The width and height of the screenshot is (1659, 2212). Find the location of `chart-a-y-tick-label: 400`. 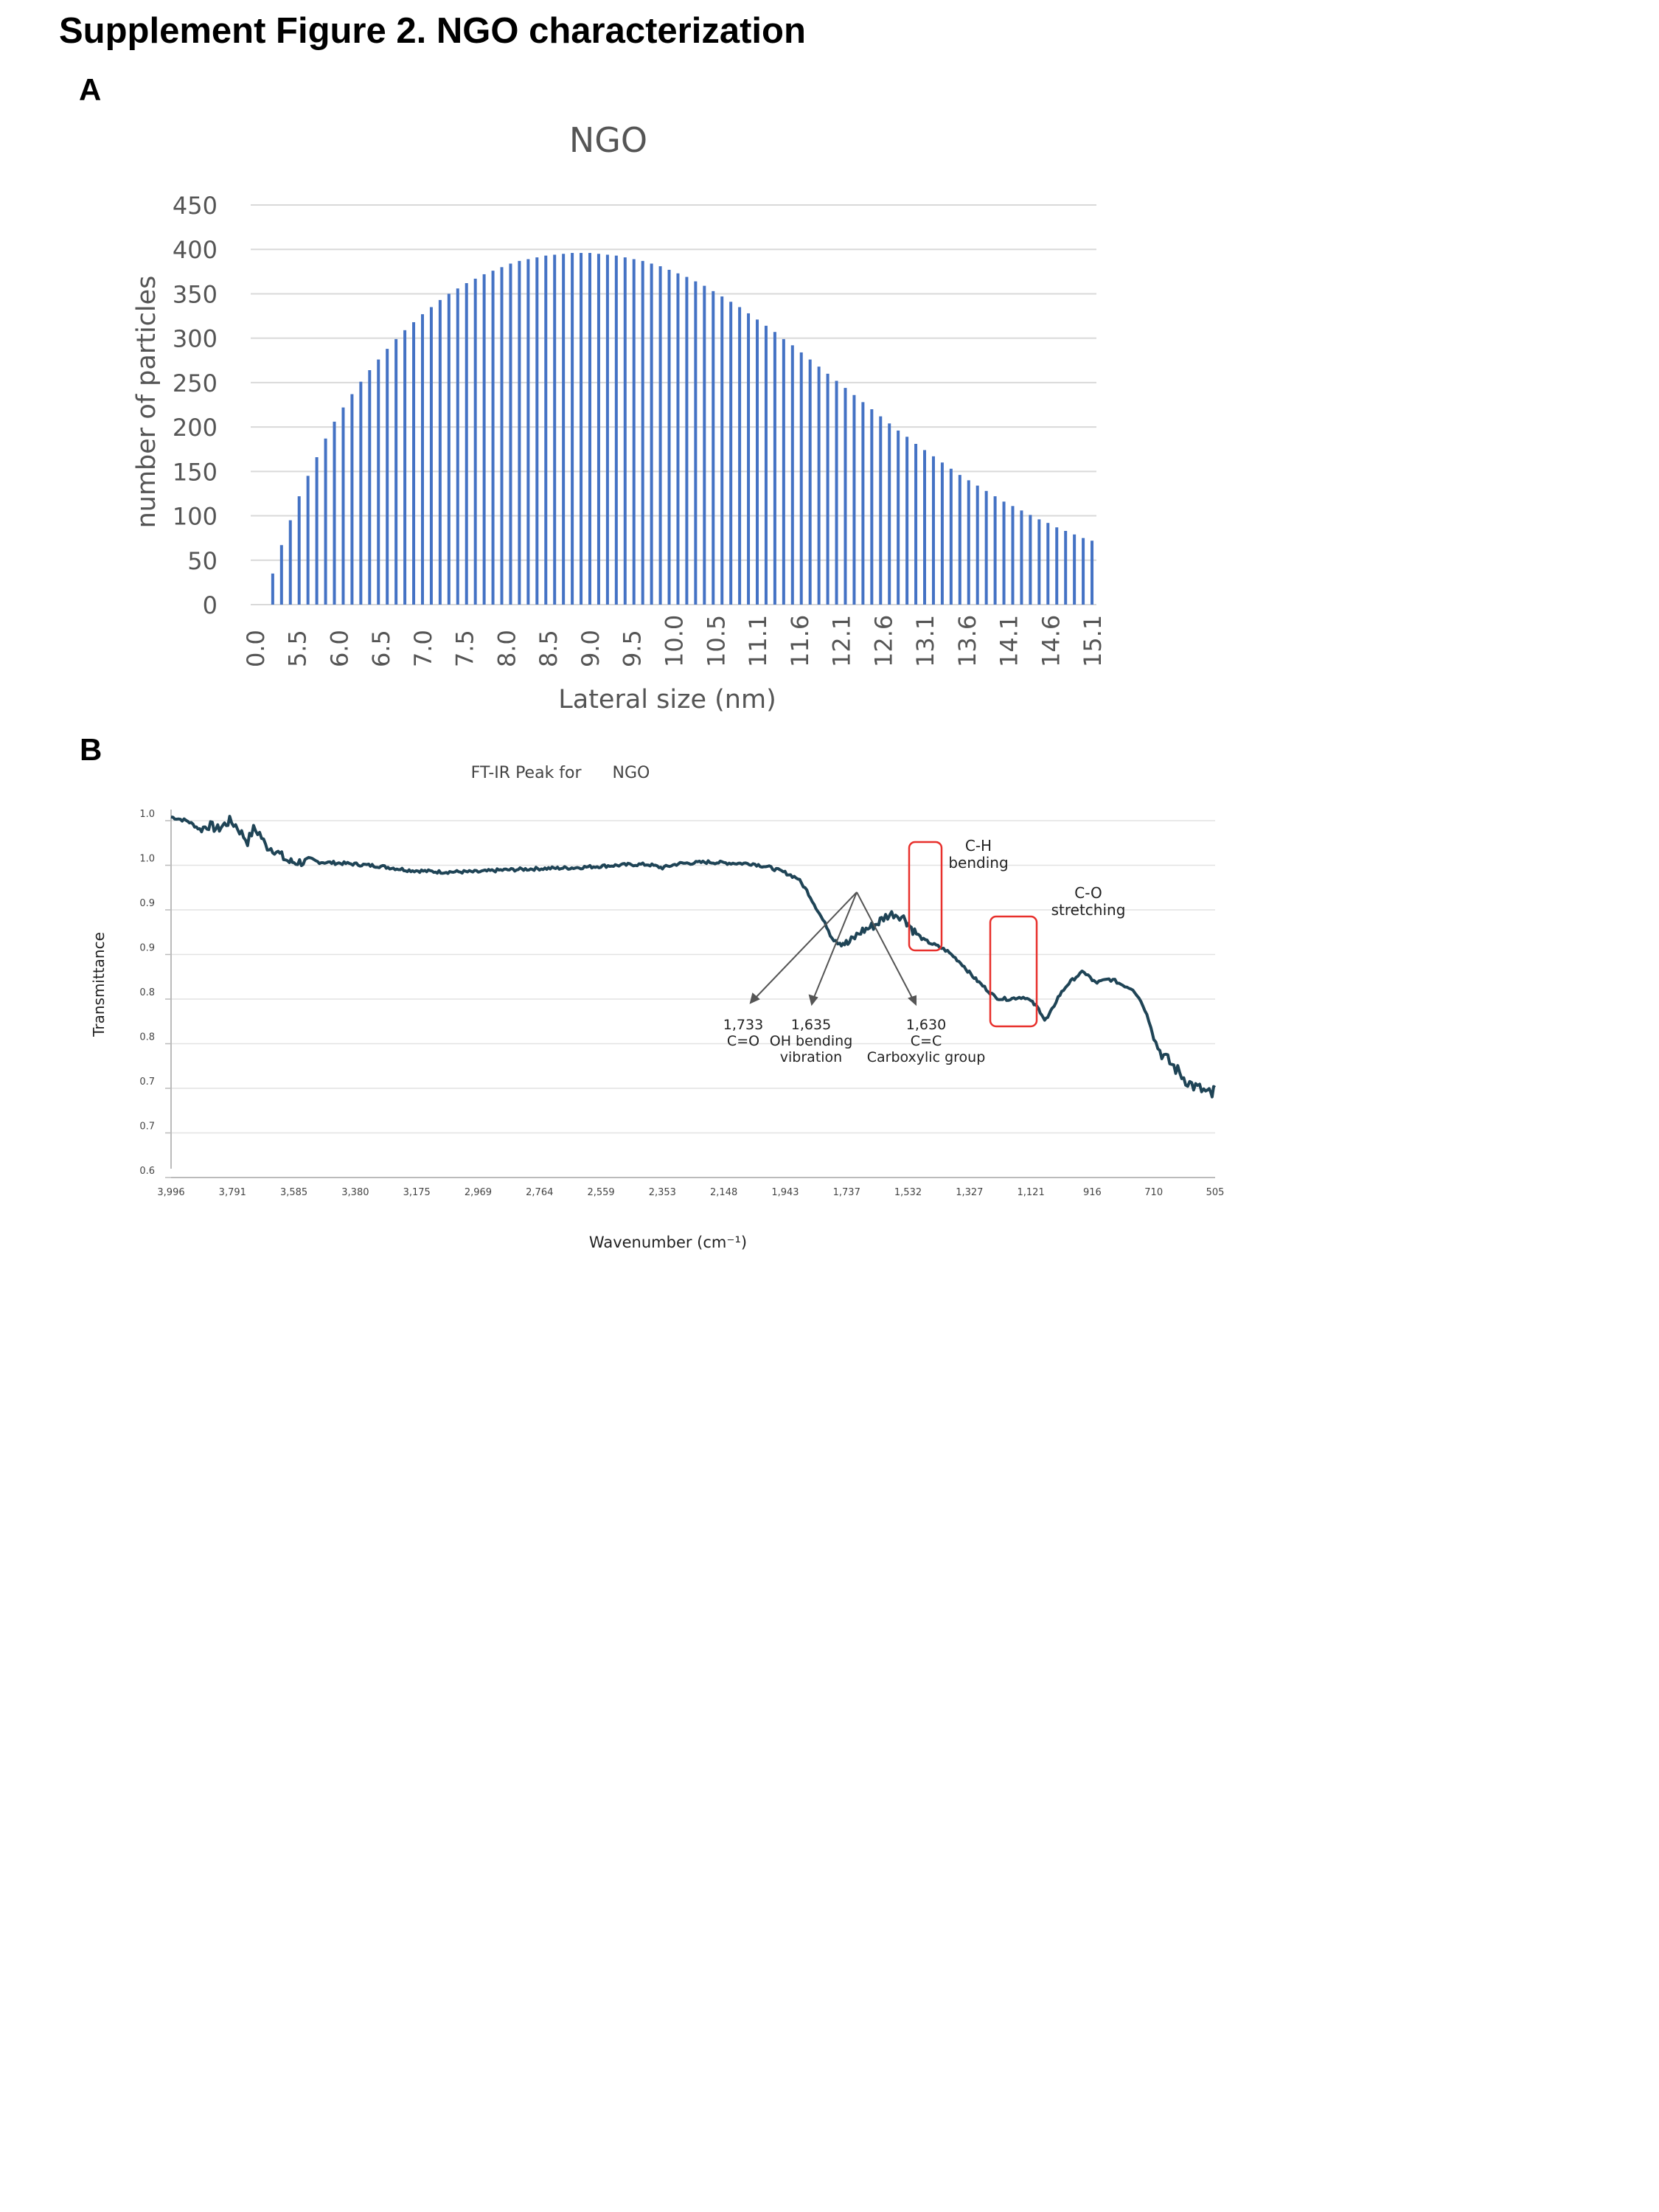

chart-a-y-tick-label: 400 is located at coordinates (195, 250).